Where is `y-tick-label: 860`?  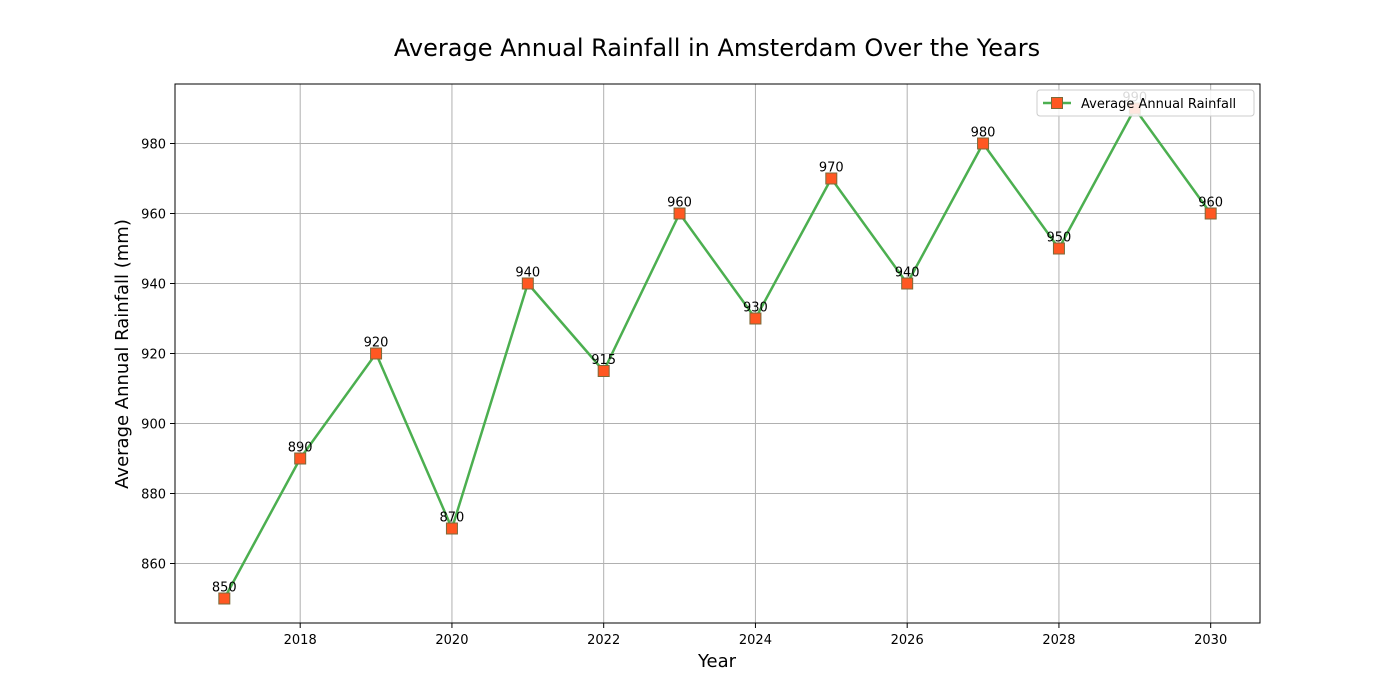
y-tick-label: 860 is located at coordinates (153, 565).